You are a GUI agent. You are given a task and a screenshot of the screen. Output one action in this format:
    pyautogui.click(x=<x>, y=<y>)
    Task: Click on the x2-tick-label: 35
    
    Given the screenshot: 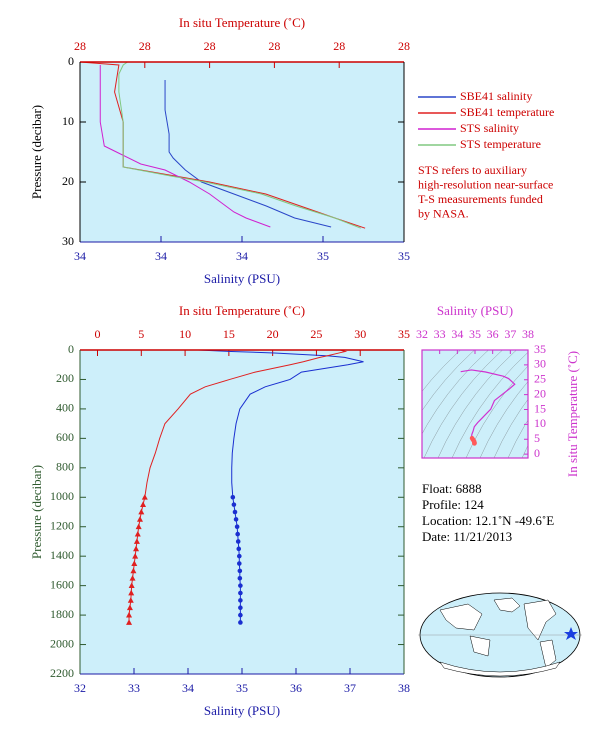 What is the action you would take?
    pyautogui.click(x=404, y=334)
    